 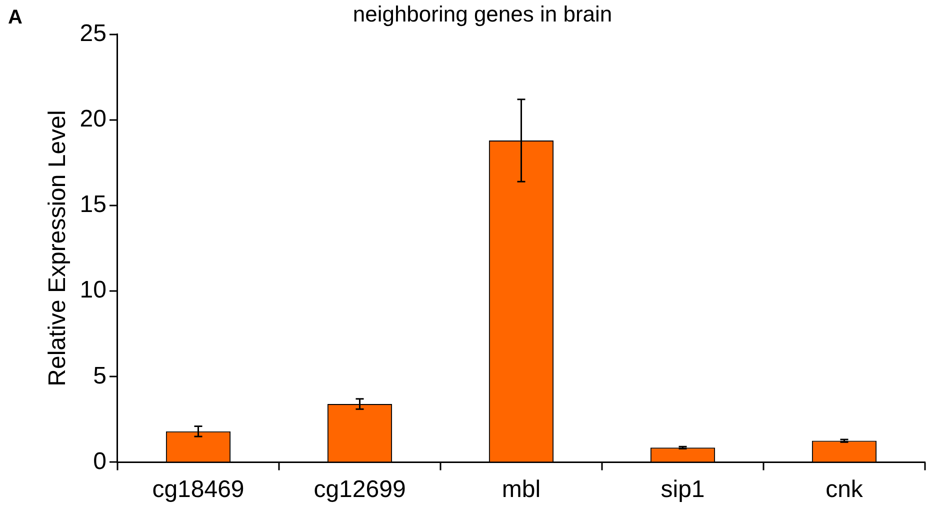 What do you see at coordinates (93, 34) in the screenshot?
I see `y-tick-label: 25` at bounding box center [93, 34].